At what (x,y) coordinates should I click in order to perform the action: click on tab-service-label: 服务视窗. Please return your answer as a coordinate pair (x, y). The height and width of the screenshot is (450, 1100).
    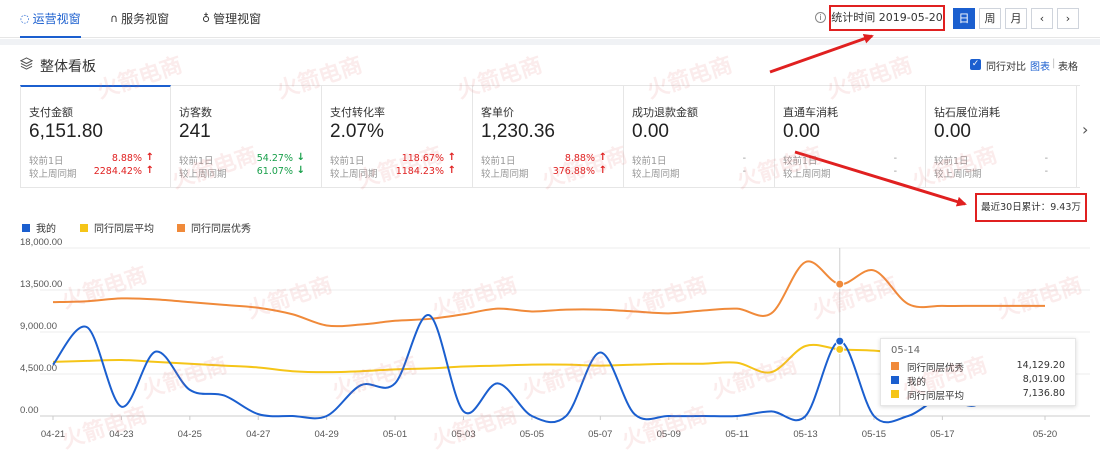
    Looking at the image, I should click on (145, 19).